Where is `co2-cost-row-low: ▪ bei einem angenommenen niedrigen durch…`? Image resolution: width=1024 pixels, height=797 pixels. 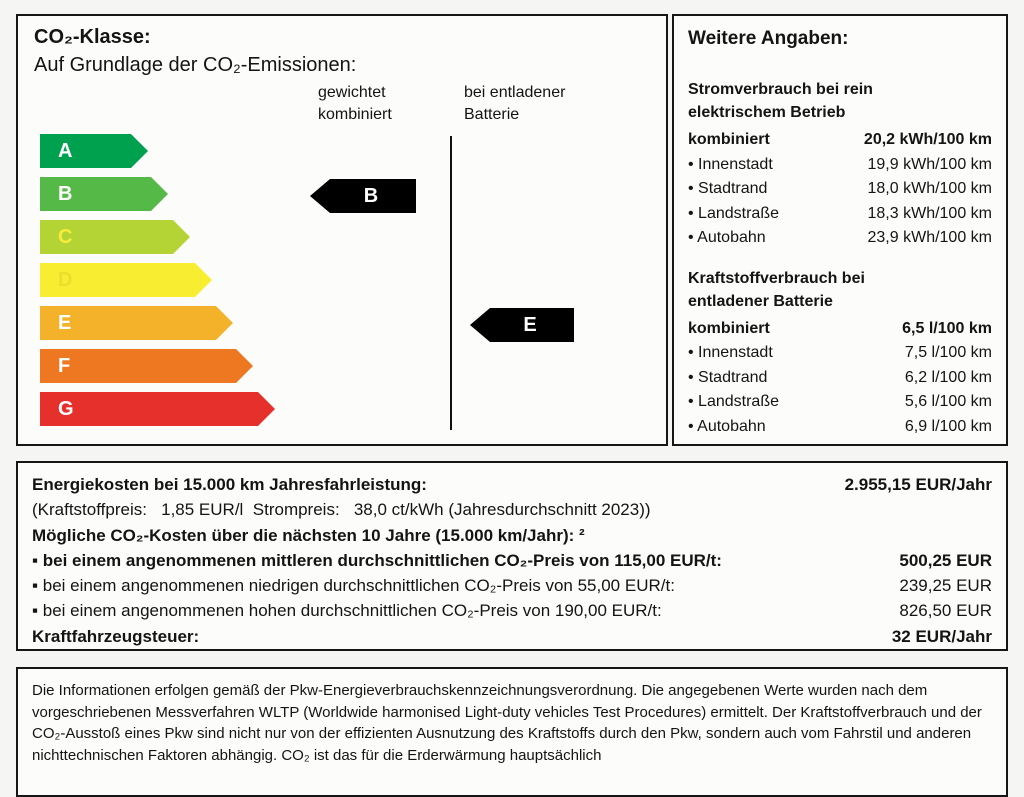 co2-cost-row-low: ▪ bei einem angenommenen niedrigen durch… is located at coordinates (512, 585).